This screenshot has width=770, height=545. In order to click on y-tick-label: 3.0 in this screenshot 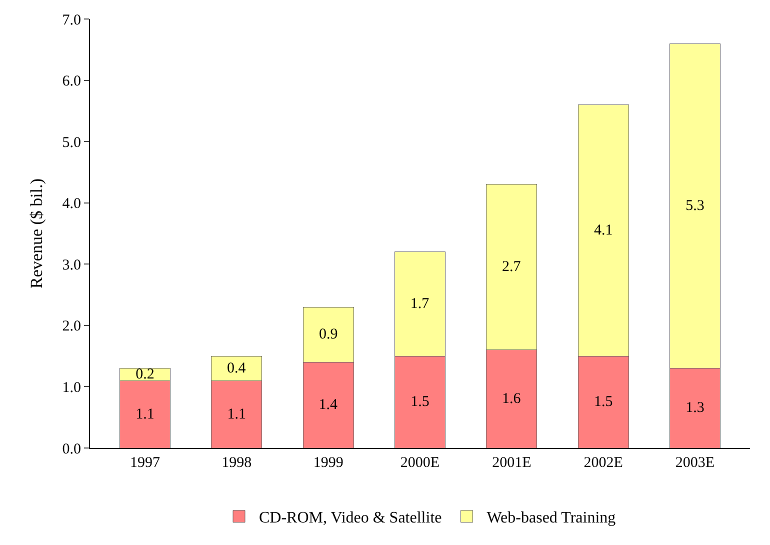, I will do `click(71, 265)`.